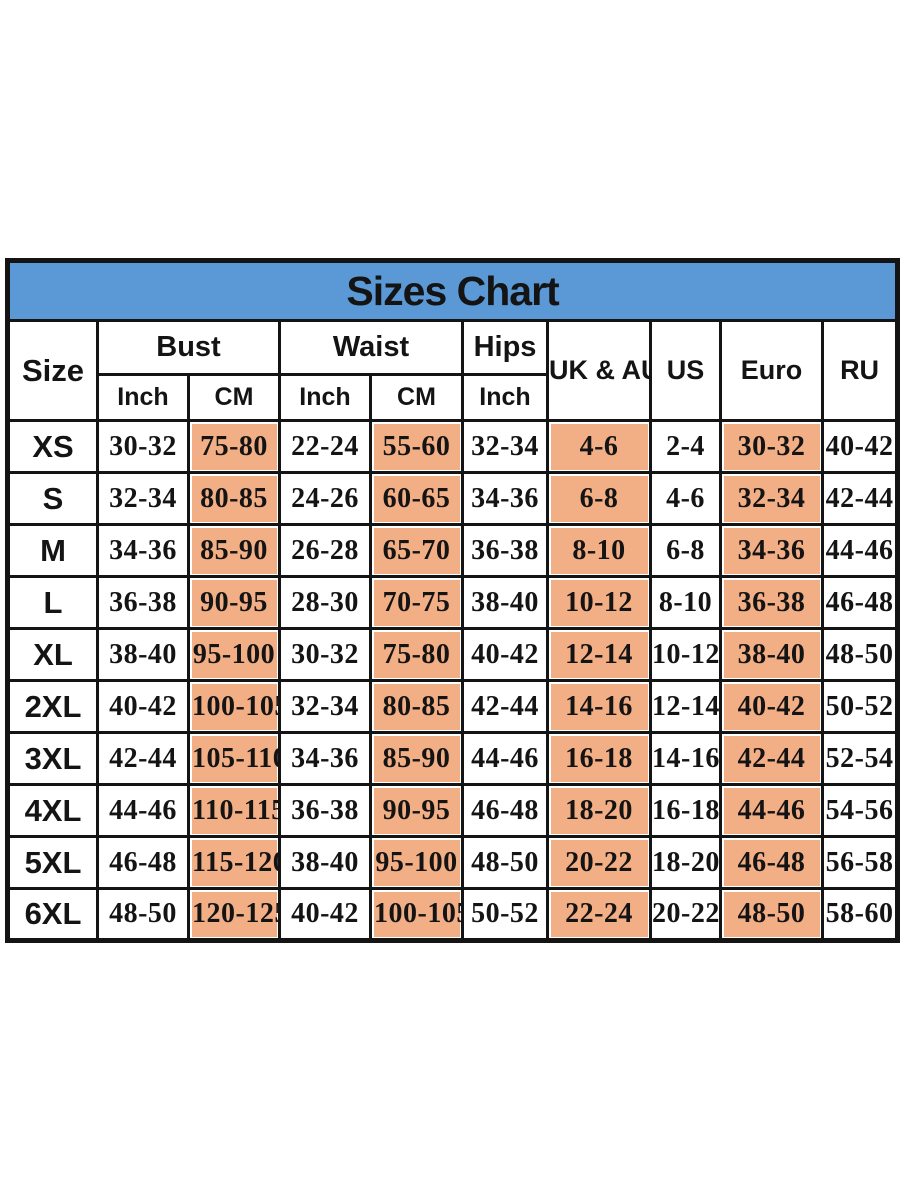  Describe the element at coordinates (143, 862) in the screenshot. I see `bust-inch-cell: 46-48` at that location.